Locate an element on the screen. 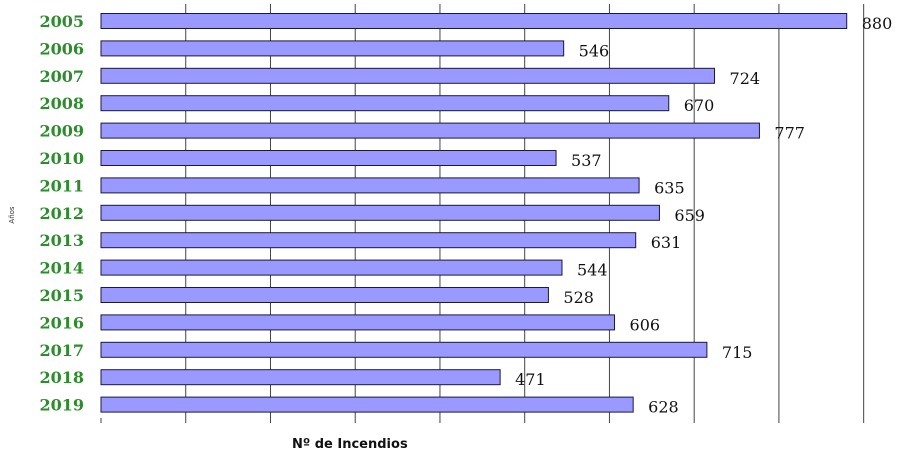 The width and height of the screenshot is (899, 452). value-label: 537 is located at coordinates (586, 160).